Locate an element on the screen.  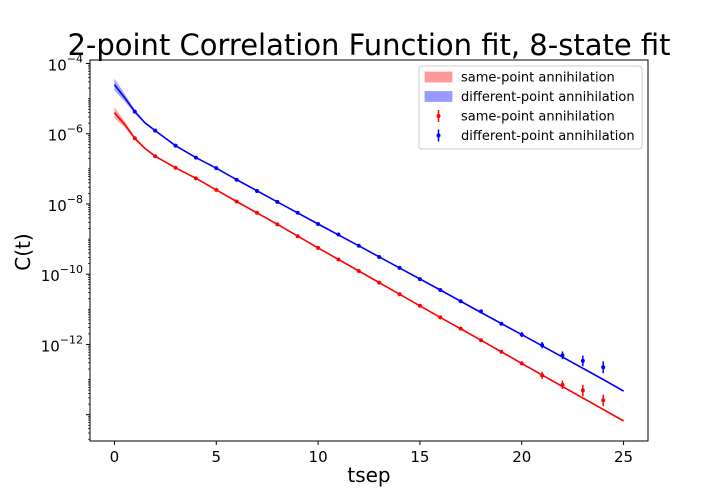
y-tick-label: 10⁻⁸ is located at coordinates (65, 204).